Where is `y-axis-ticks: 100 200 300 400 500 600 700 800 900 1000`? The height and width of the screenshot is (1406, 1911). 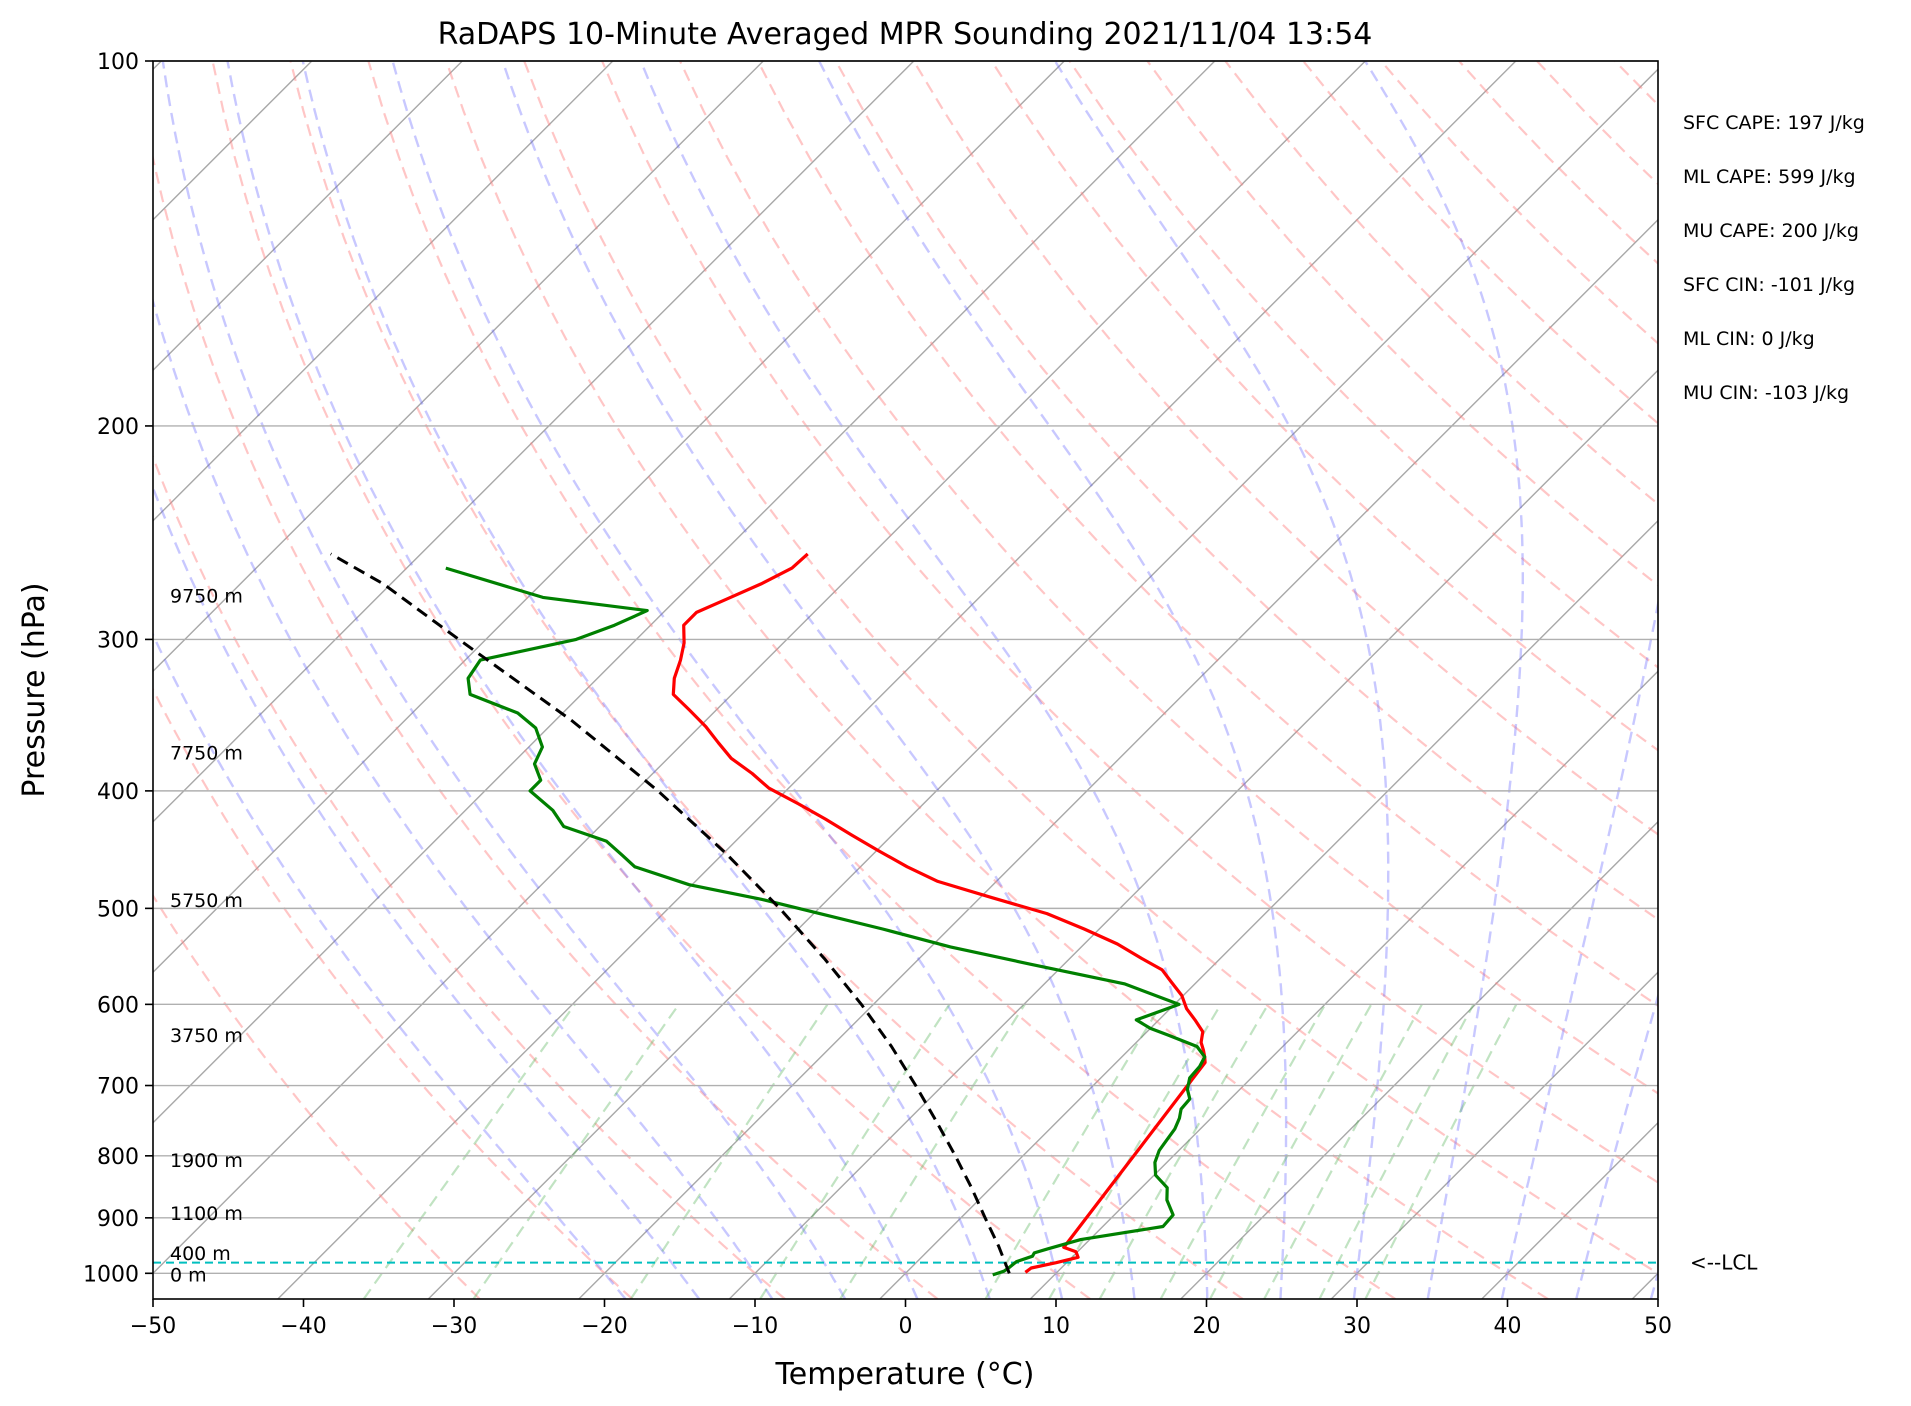
y-axis-ticks: 100 200 300 400 500 600 700 800 900 1000 is located at coordinates (118, 668).